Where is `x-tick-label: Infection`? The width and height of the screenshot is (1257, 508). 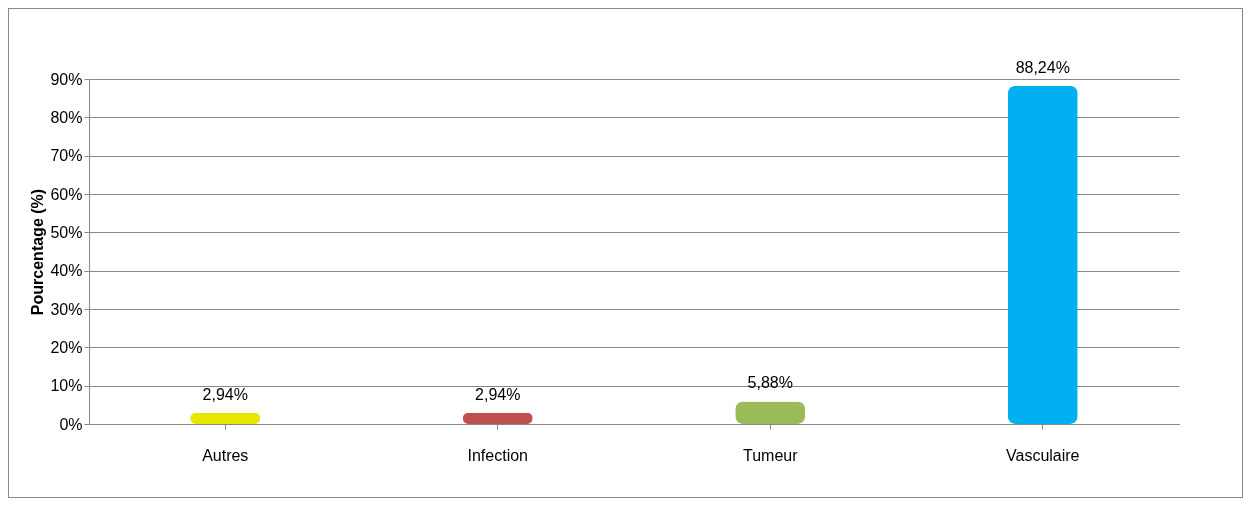
x-tick-label: Infection is located at coordinates (497, 455).